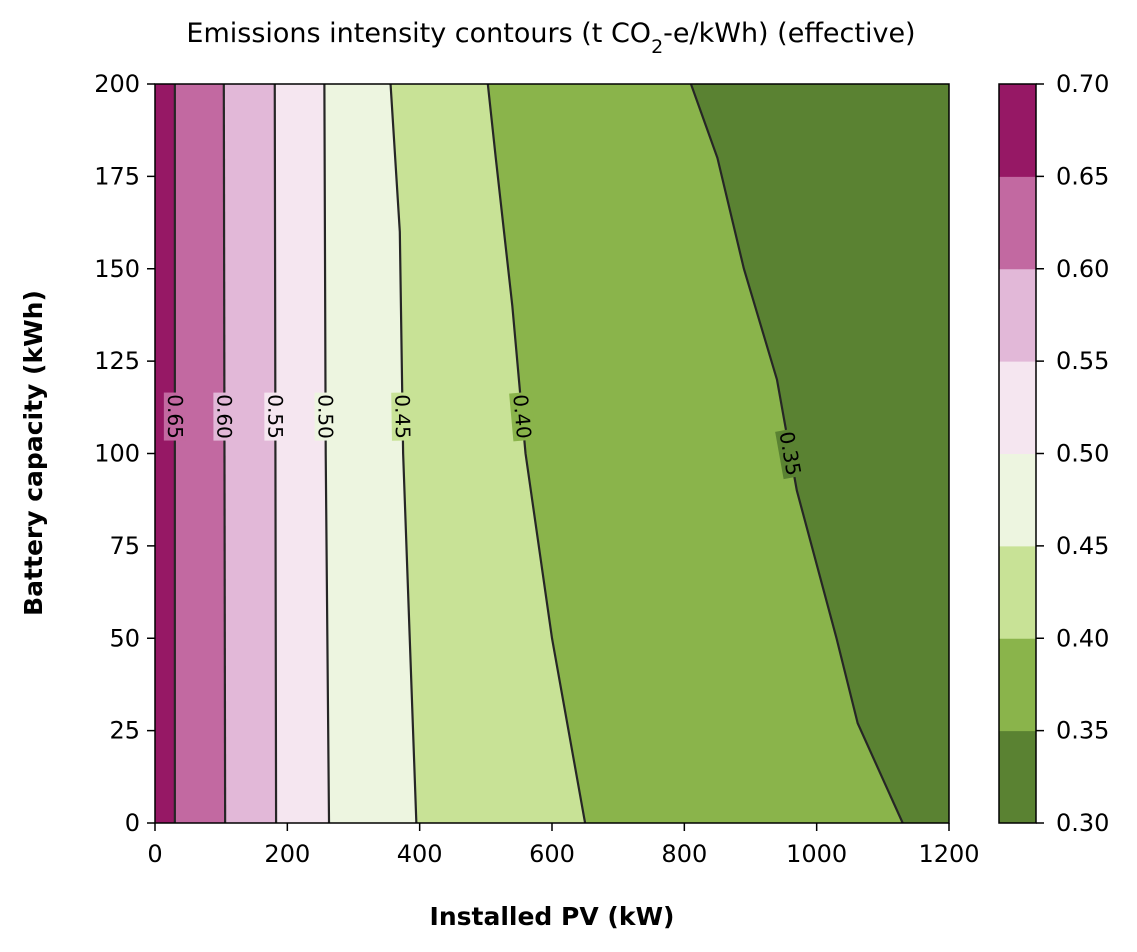 The height and width of the screenshot is (952, 1137). I want to click on y-axis: 0 25 50 75 100 125 150 175 200, so click(124, 453).